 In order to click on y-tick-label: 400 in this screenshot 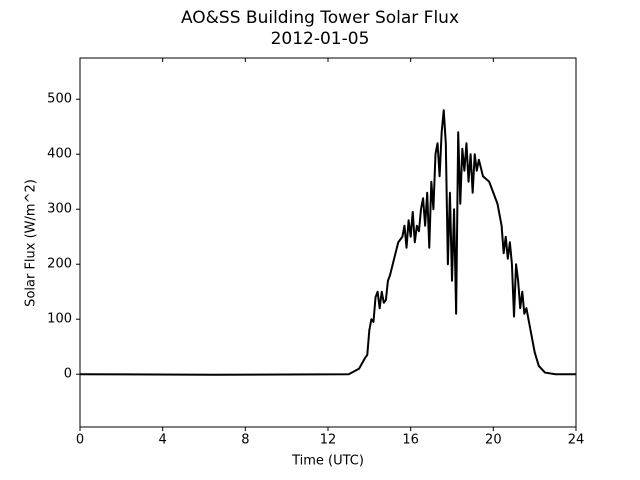, I will do `click(59, 154)`.